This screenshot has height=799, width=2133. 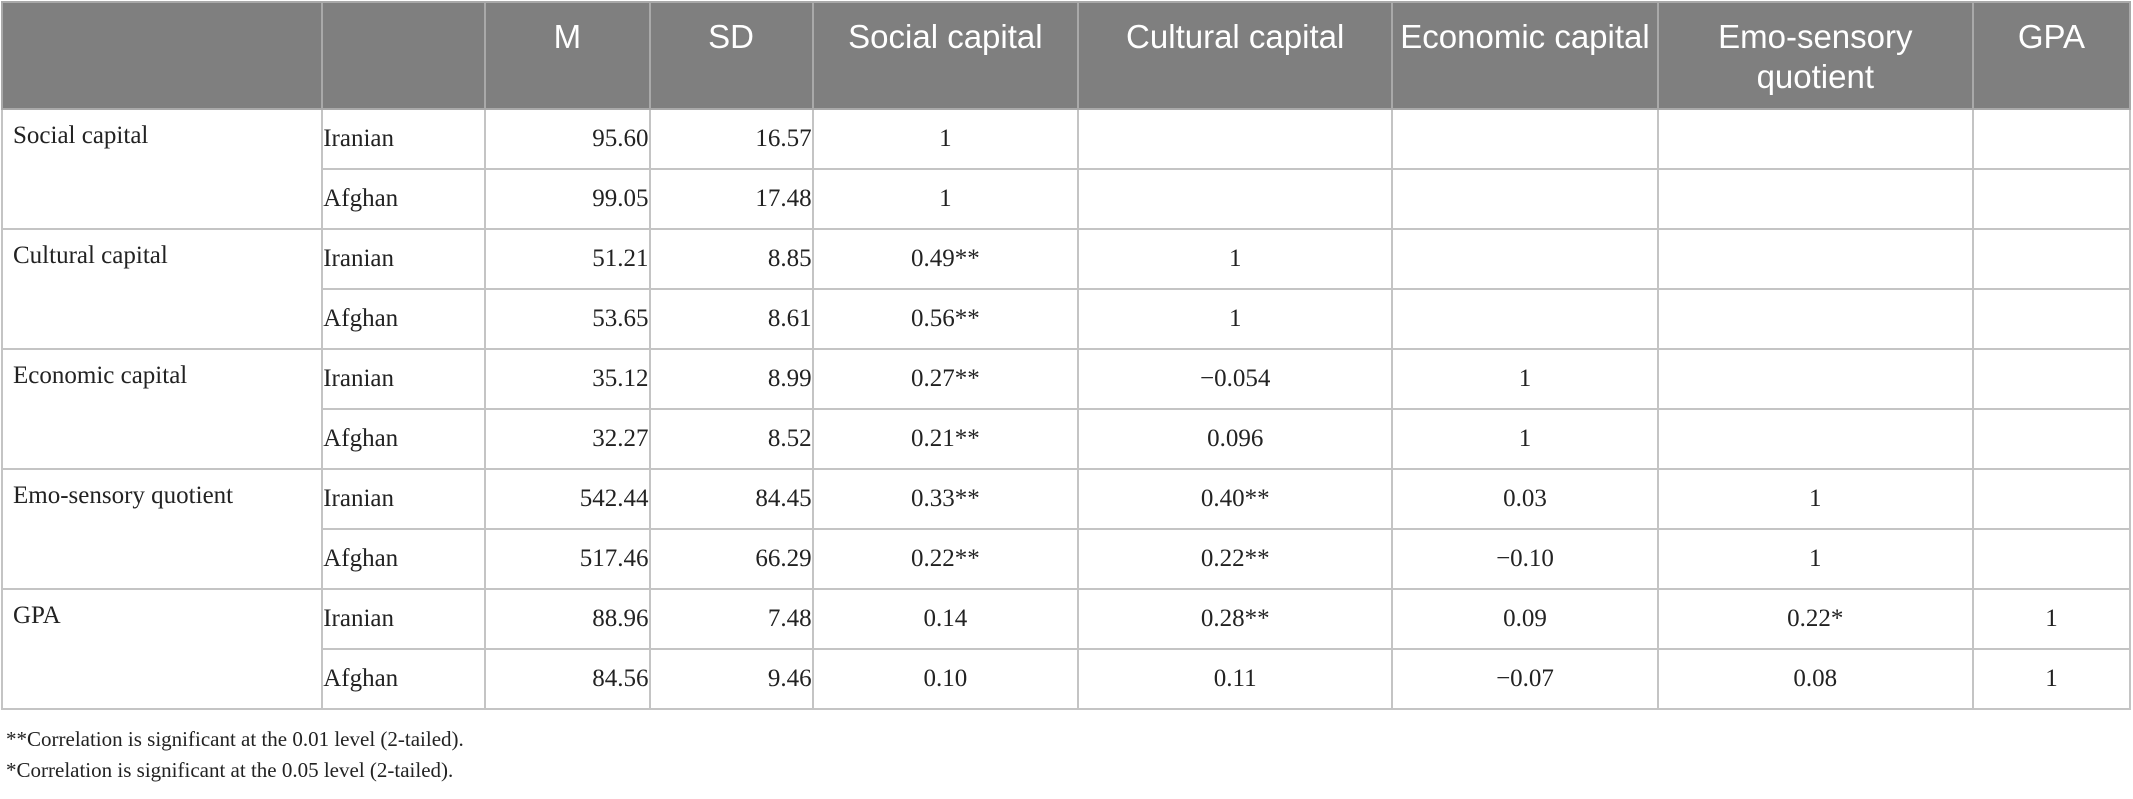 I want to click on mean-cell: 84.56, so click(x=567, y=679).